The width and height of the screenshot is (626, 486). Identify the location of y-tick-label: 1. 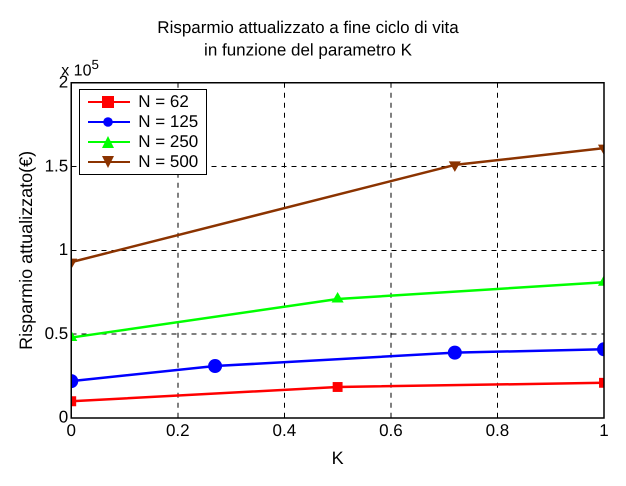
(63, 250).